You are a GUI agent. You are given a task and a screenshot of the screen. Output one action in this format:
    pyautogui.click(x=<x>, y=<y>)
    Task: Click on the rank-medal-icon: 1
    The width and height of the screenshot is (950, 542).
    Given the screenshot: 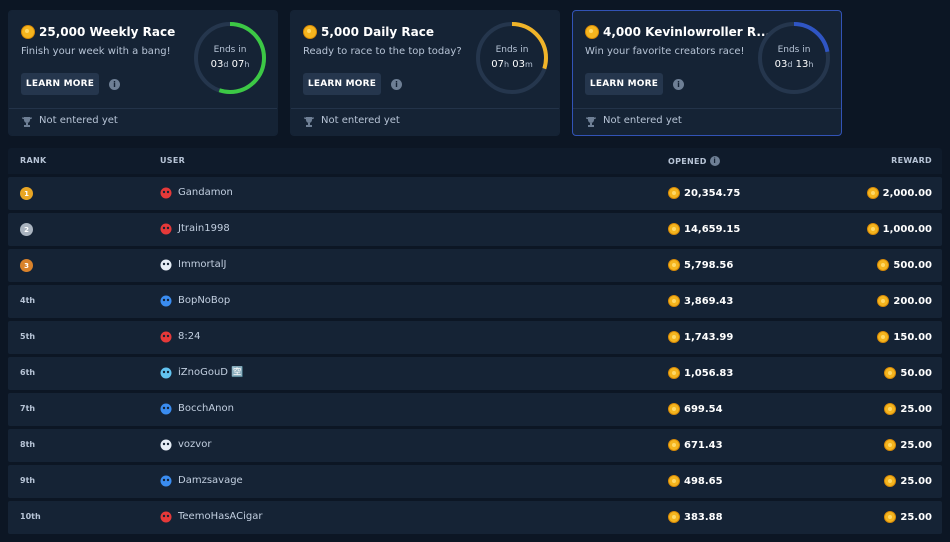 What is the action you would take?
    pyautogui.click(x=26, y=193)
    